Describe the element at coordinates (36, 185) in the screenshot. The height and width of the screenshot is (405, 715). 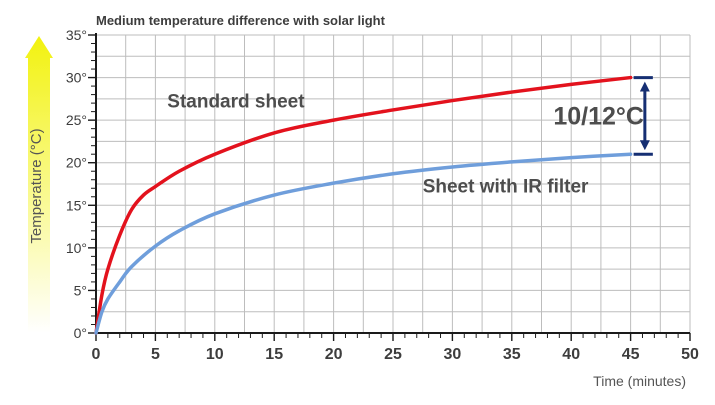
I see `y-axis-label: Temperature (°C)` at that location.